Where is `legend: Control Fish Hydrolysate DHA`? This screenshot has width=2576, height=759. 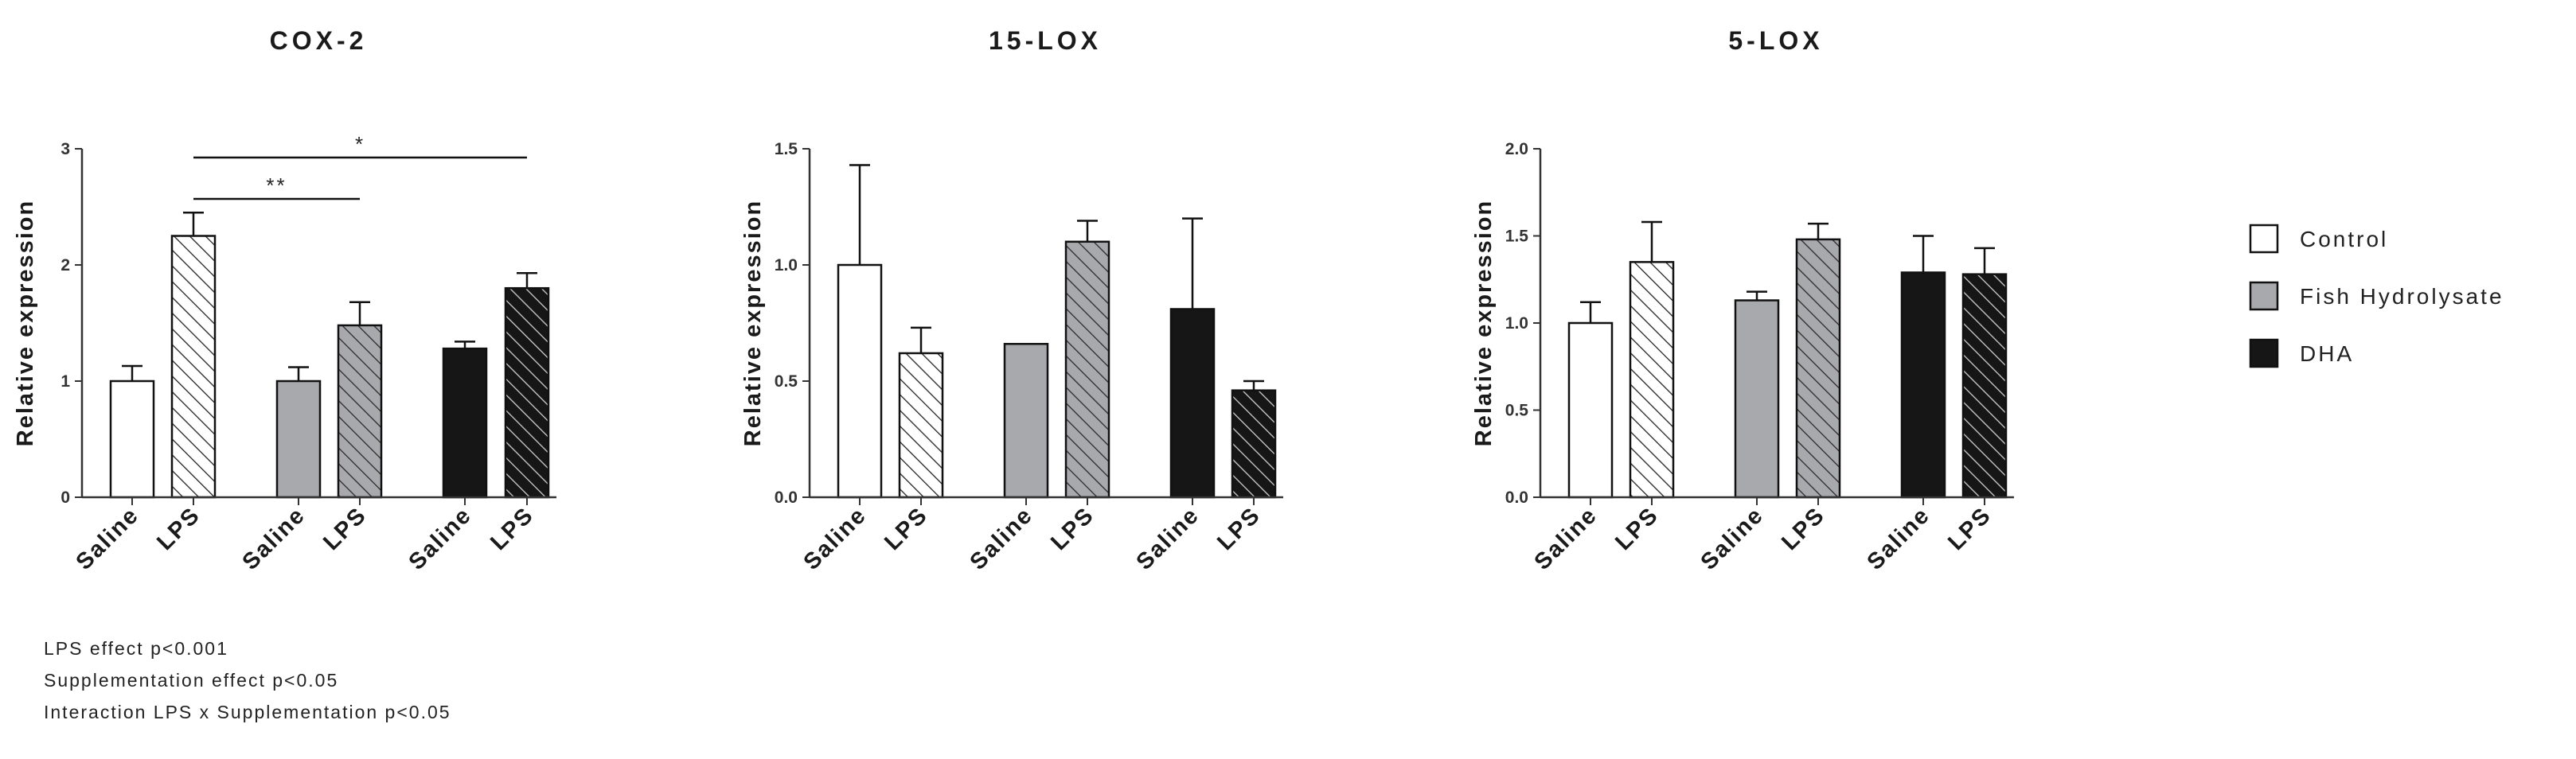
legend: Control Fish Hydrolysate DHA is located at coordinates (2376, 296).